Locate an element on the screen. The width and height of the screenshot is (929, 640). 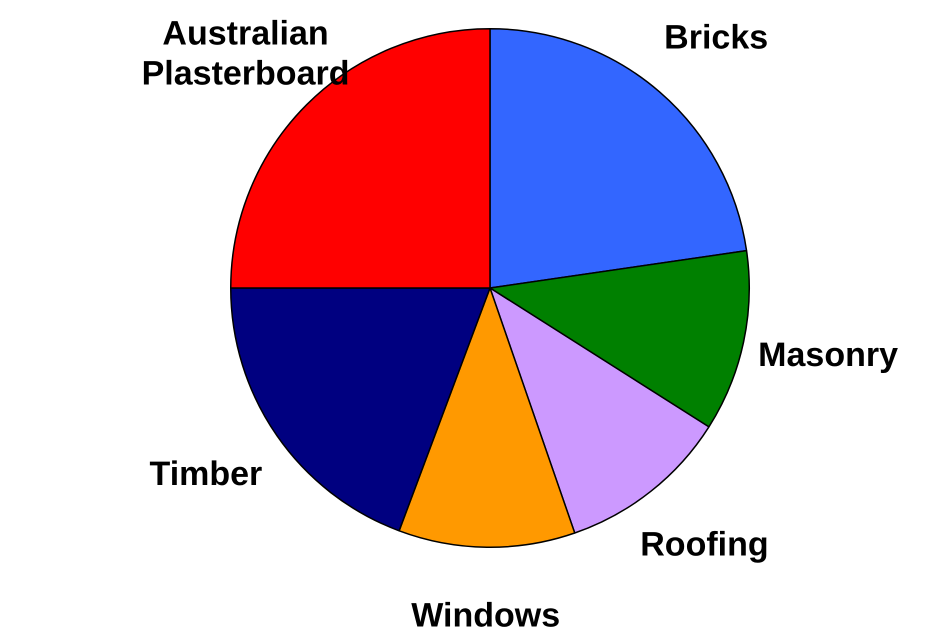
slice-label: Masonry is located at coordinates (828, 355).